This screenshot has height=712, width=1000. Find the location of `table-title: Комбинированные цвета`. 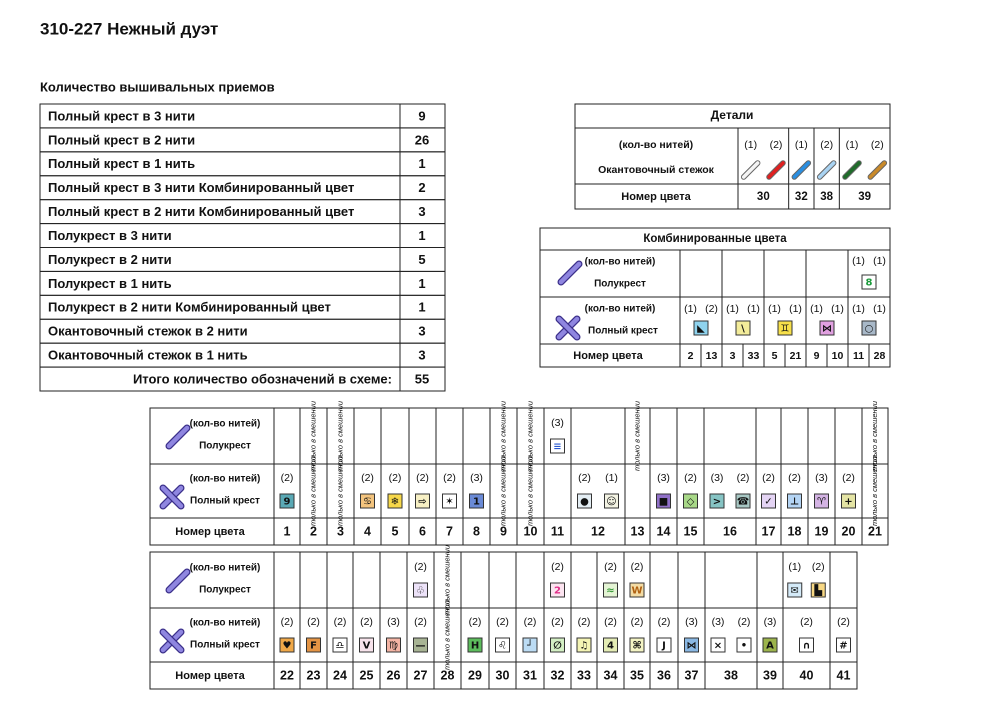

table-title: Комбинированные цвета is located at coordinates (715, 239).